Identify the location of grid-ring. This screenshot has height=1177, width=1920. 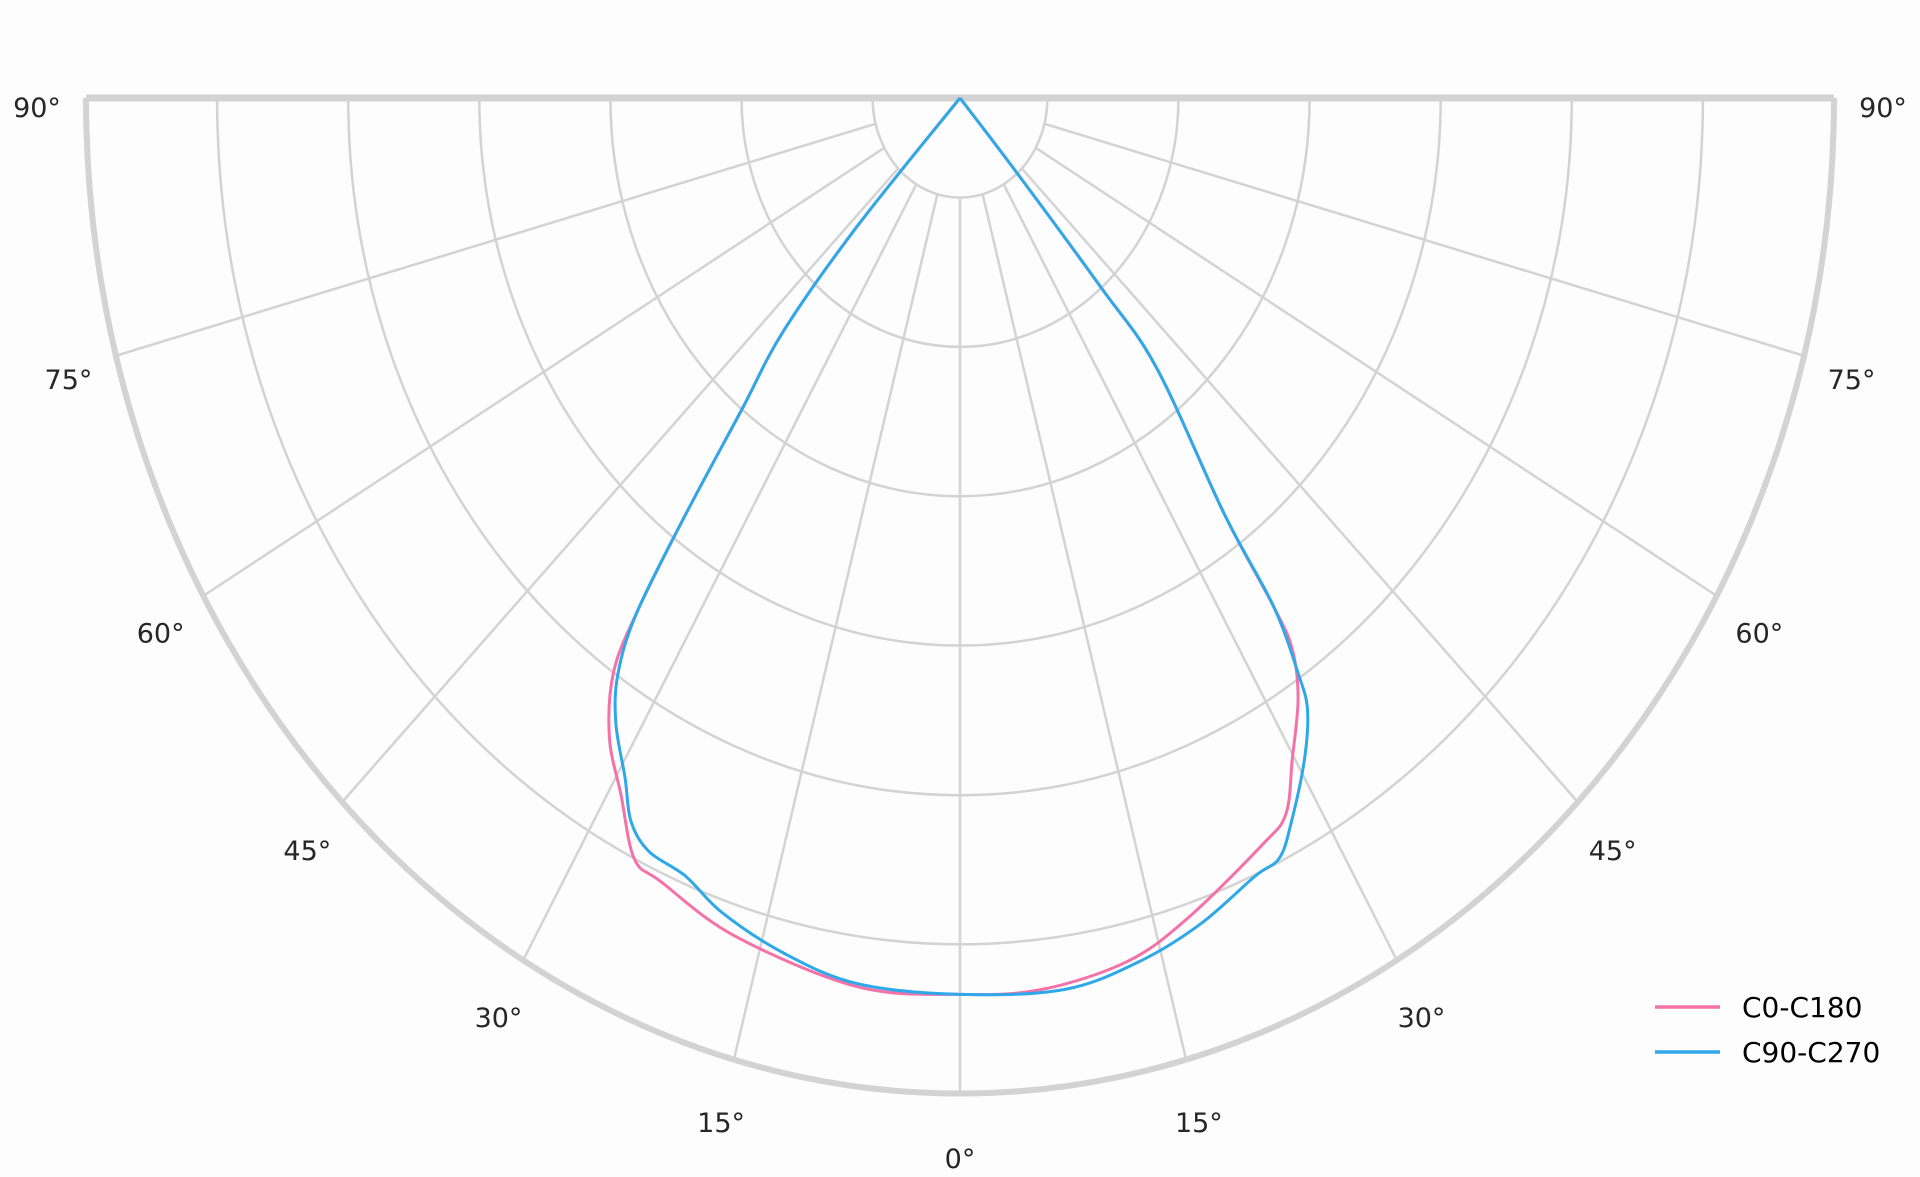
(960, 148).